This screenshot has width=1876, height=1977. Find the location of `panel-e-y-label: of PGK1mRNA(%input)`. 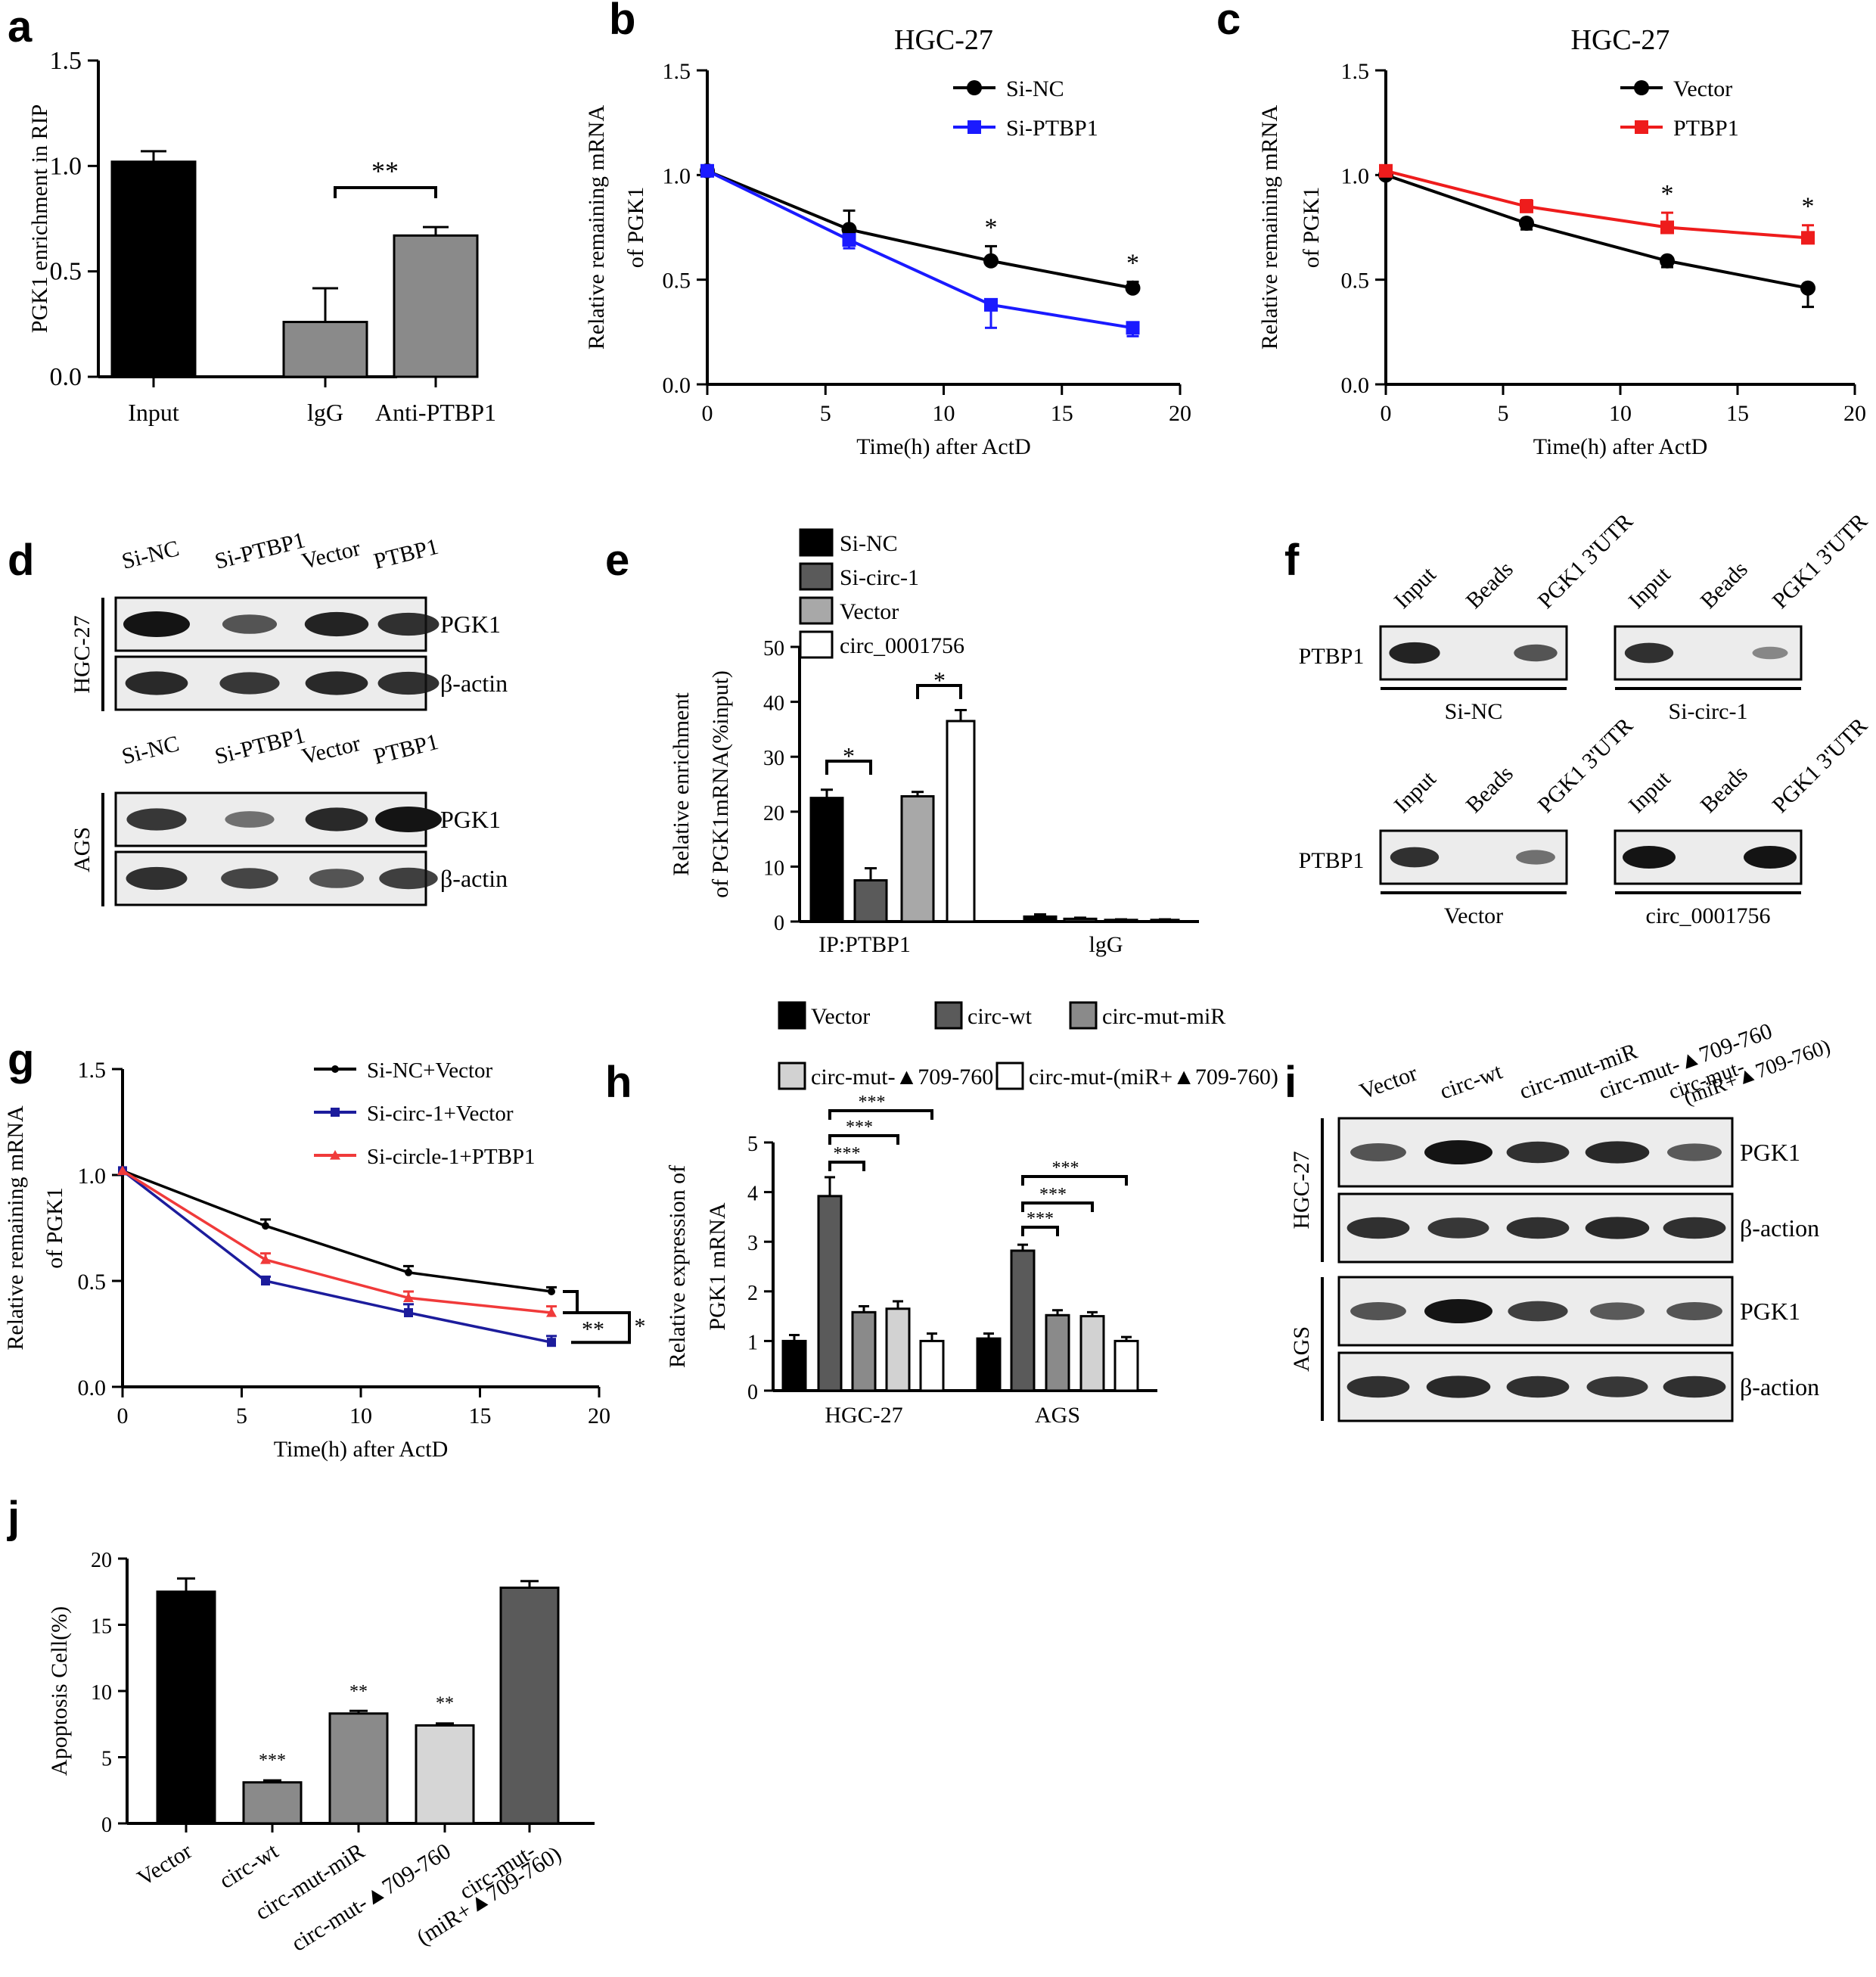

panel-e-y-label: of PGK1mRNA(%input) is located at coordinates (720, 784).